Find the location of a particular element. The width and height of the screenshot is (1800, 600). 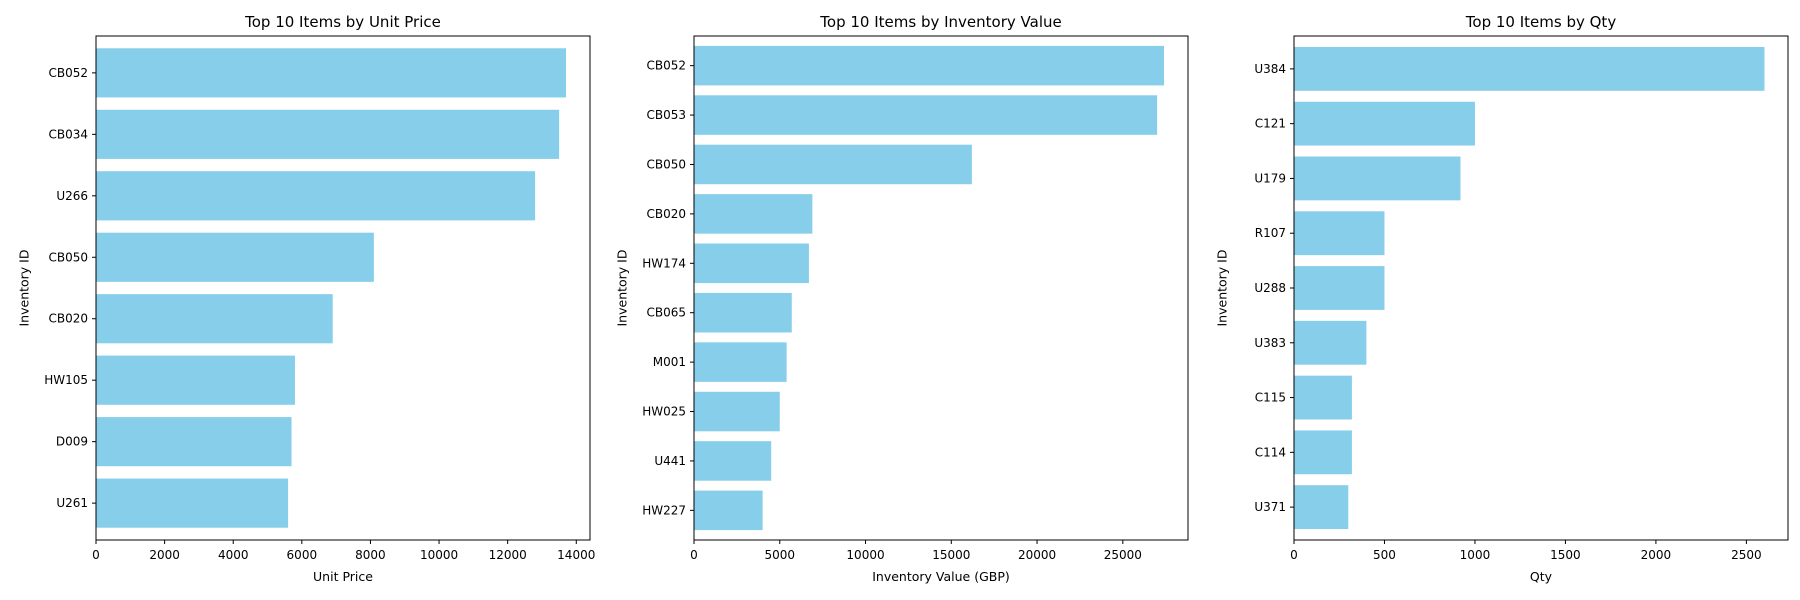

y-tick-label-cb065: CB065 is located at coordinates (666, 313).